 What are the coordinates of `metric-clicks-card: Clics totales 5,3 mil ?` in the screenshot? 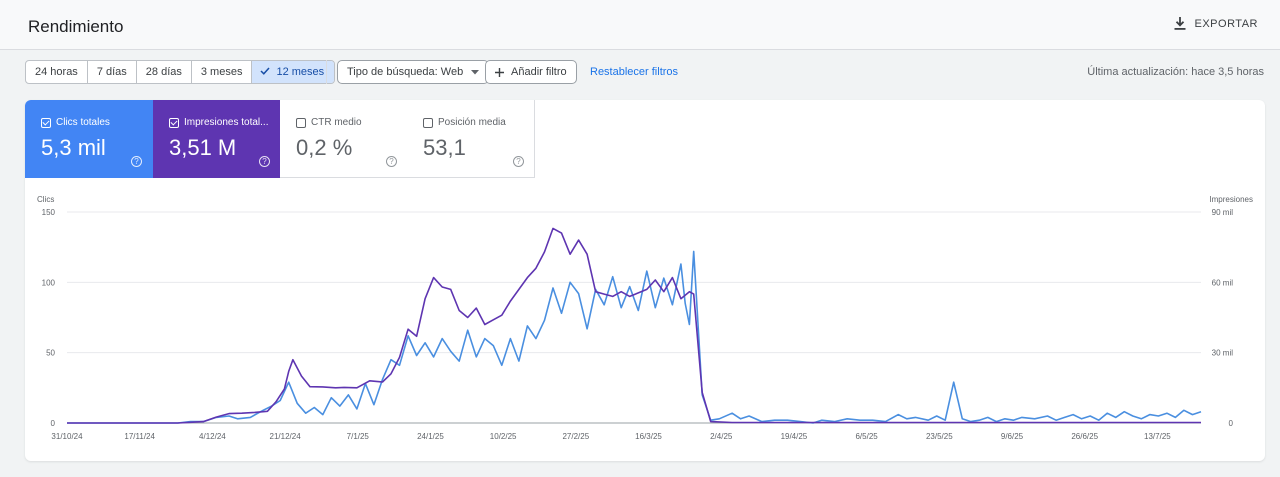 It's located at (89, 139).